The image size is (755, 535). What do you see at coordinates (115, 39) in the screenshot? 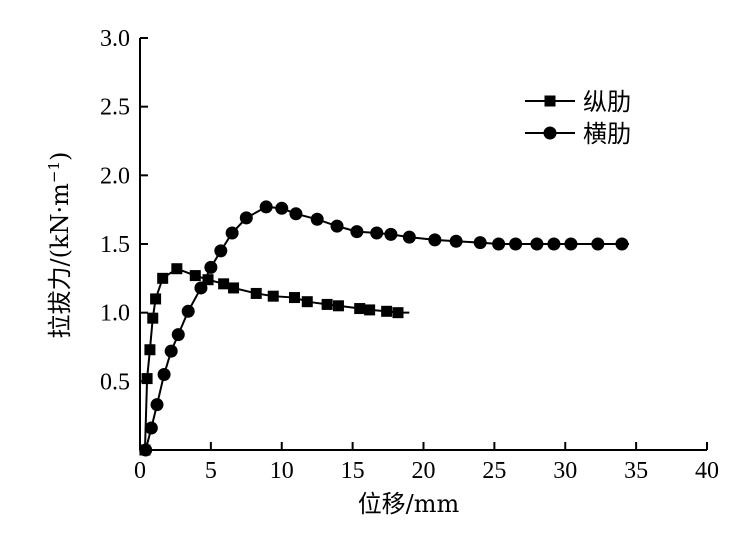
I see `y-tick-label: 3.0` at bounding box center [115, 39].